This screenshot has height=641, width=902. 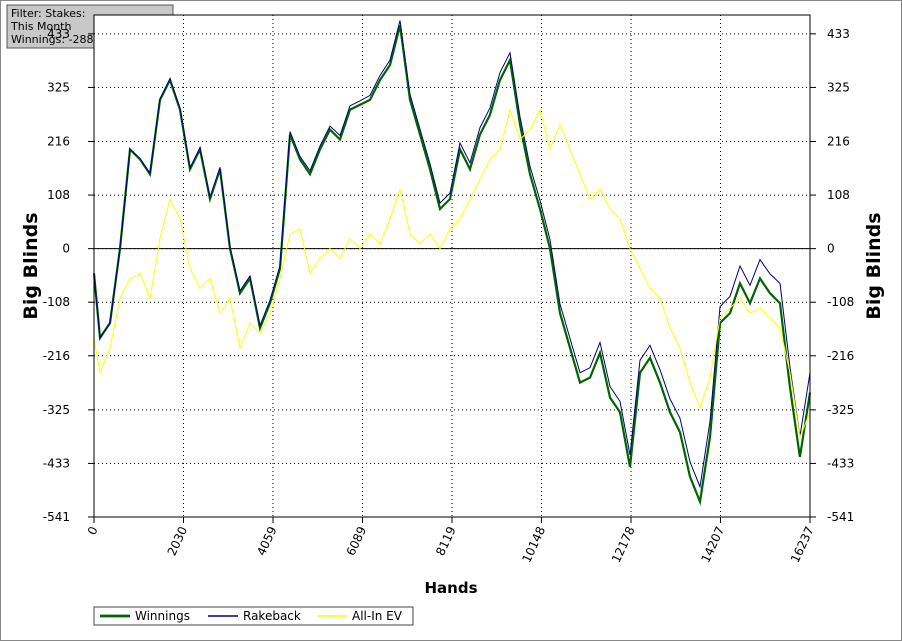 I want to click on y-tick-label: -108, so click(x=56, y=302).